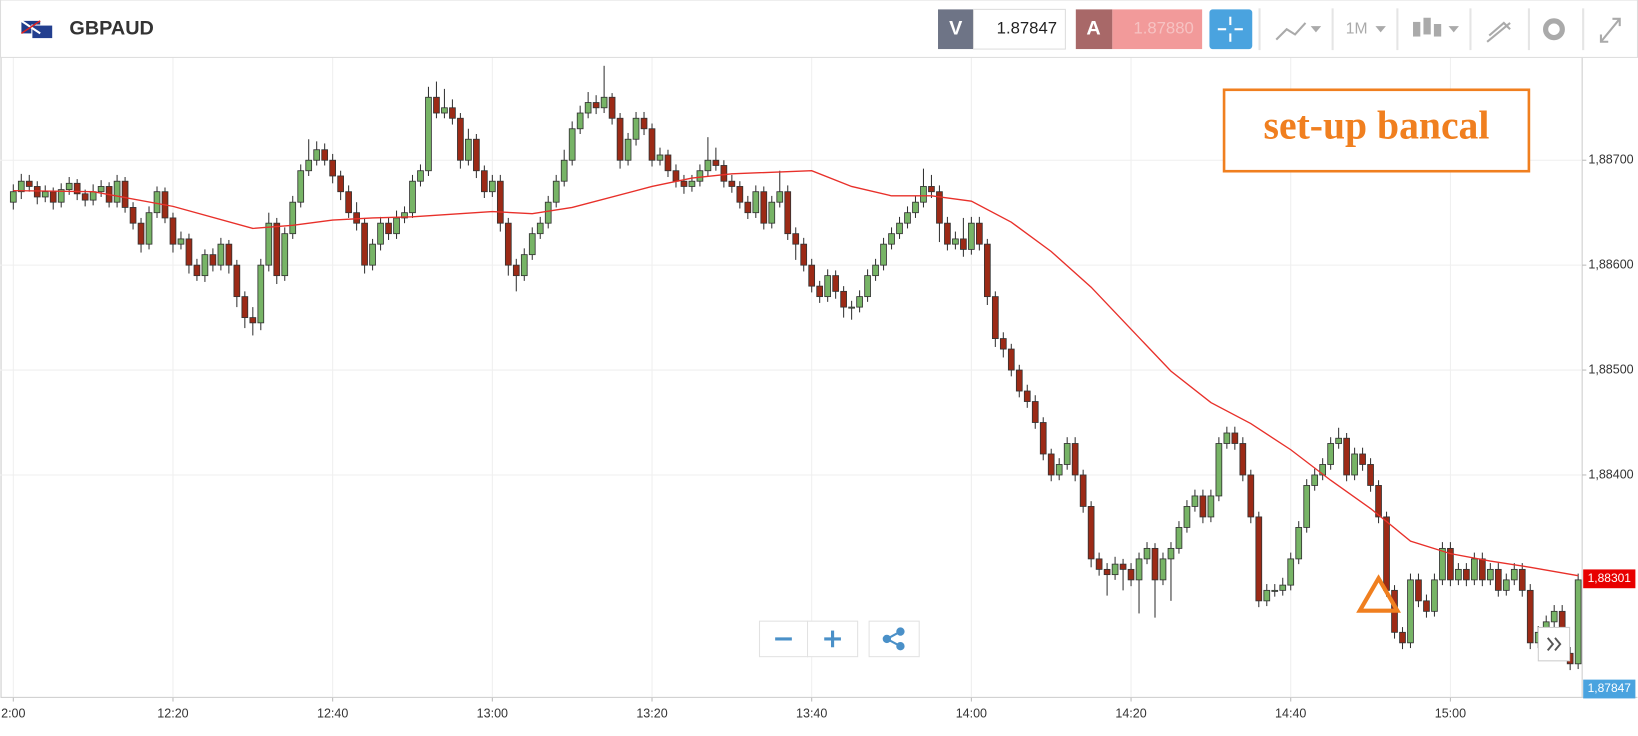  I want to click on triangle-marker, so click(1378, 593).